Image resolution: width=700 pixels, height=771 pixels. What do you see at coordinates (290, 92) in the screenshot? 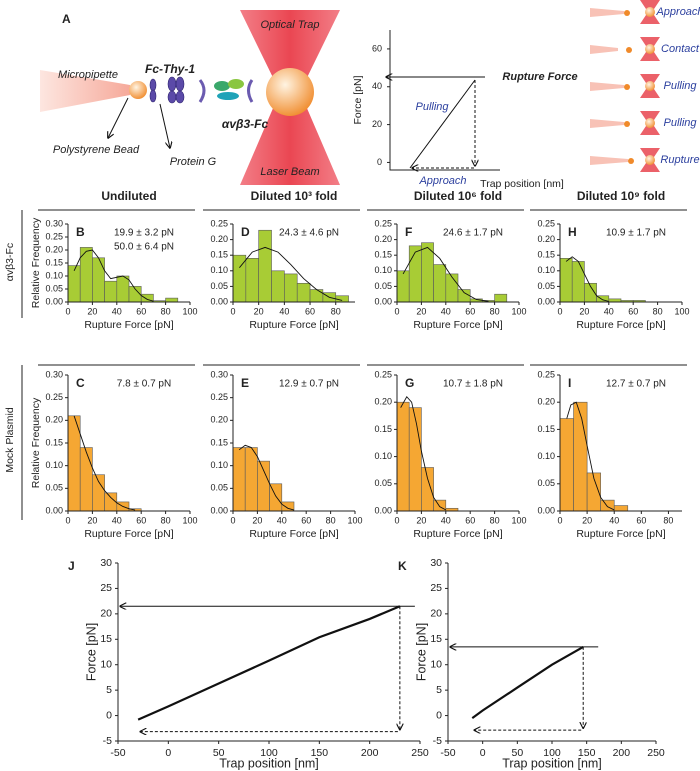
I see `trapped-bead` at bounding box center [290, 92].